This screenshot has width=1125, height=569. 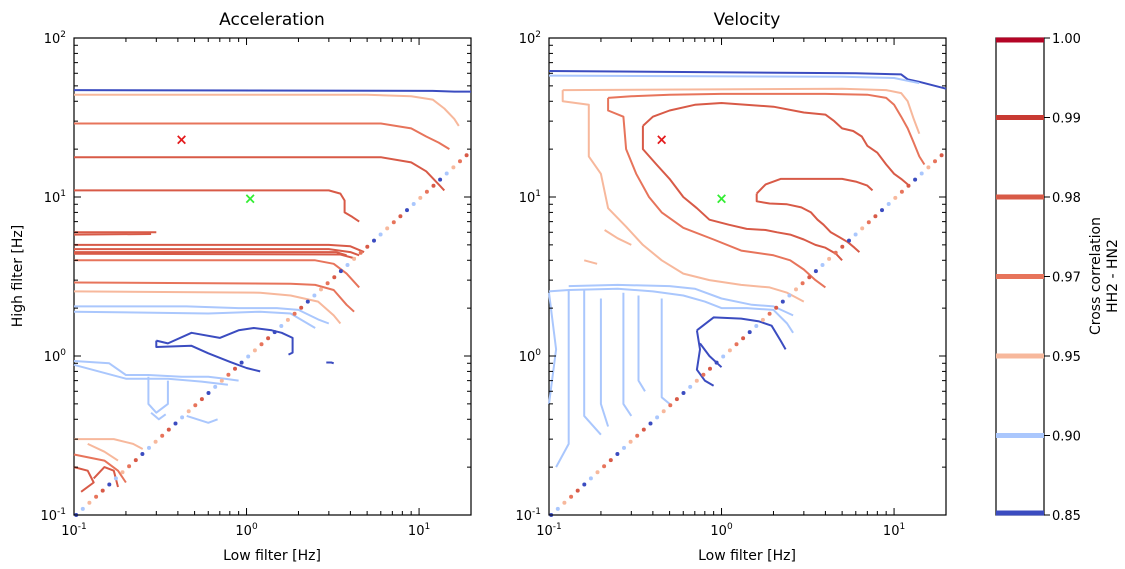 I want to click on markers-acceleration: ××, so click(x=215, y=168).